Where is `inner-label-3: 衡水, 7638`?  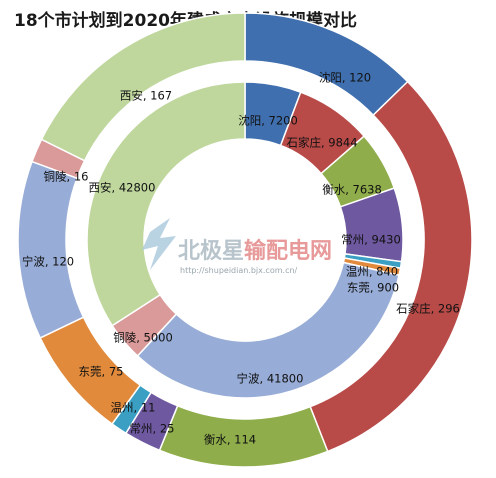 inner-label-3: 衡水, 7638 is located at coordinates (352, 190).